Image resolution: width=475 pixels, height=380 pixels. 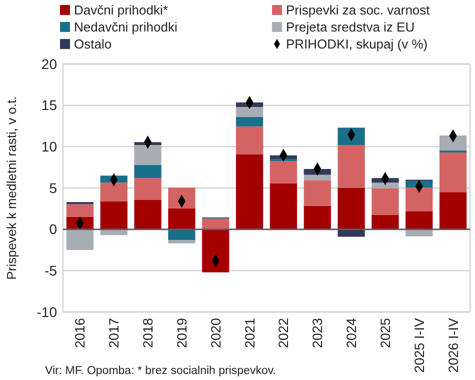 What do you see at coordinates (357, 44) in the screenshot?
I see `legend-label: PRIHODKI, skupaj (v %)` at bounding box center [357, 44].